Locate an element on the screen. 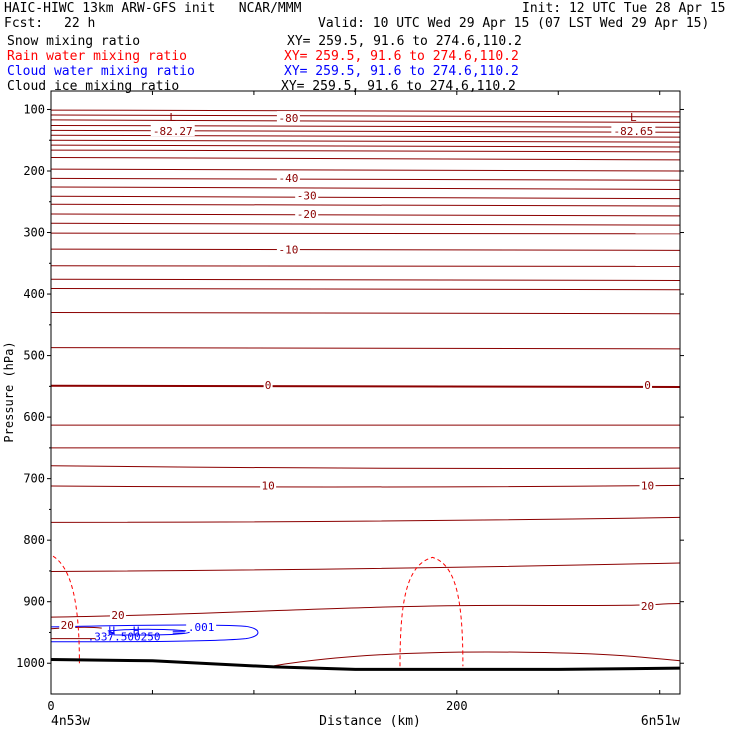  forecast-label: Fcst: is located at coordinates (24, 23).